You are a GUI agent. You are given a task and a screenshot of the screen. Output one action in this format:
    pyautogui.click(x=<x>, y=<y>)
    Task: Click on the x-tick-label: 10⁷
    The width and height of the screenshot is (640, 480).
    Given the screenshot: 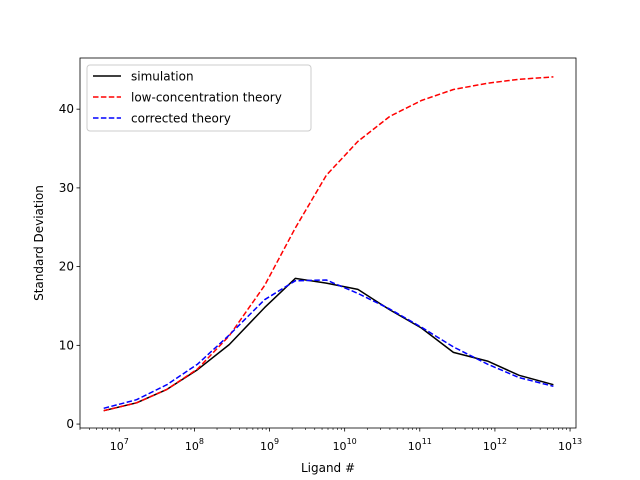 What is the action you would take?
    pyautogui.click(x=119, y=445)
    